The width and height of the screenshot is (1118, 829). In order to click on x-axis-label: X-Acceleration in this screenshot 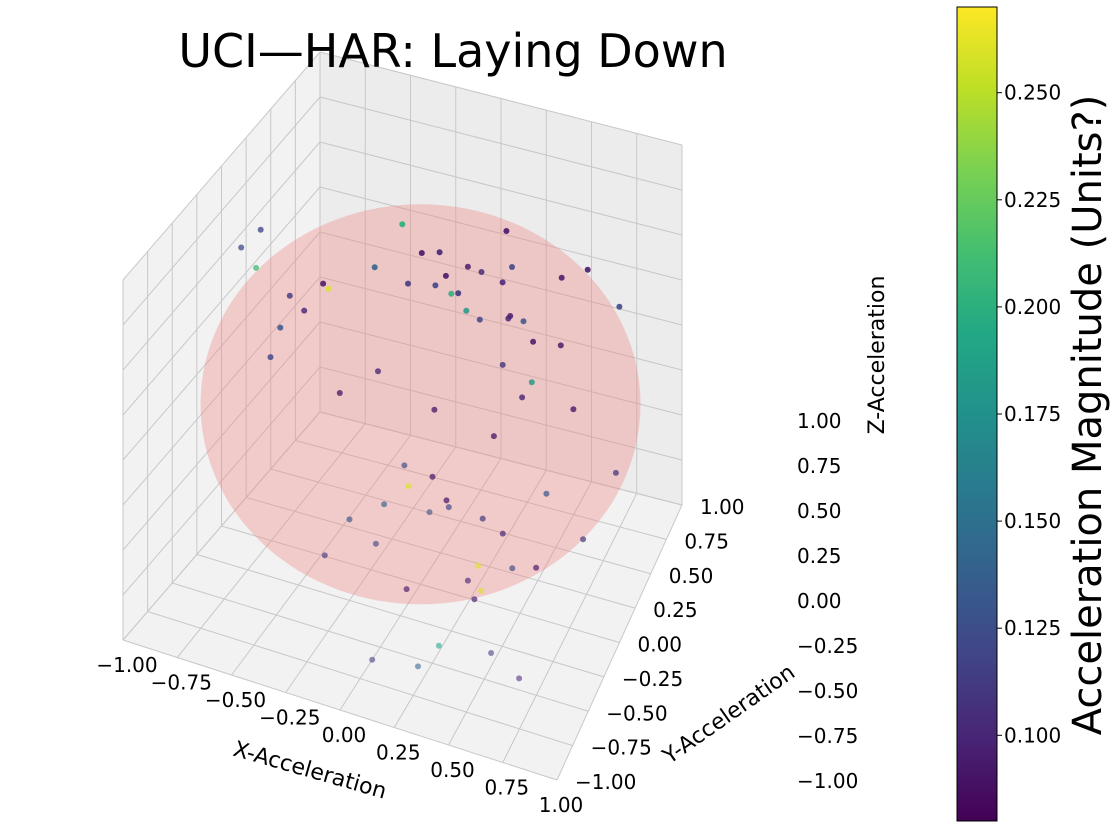, I will do `click(309, 771)`.